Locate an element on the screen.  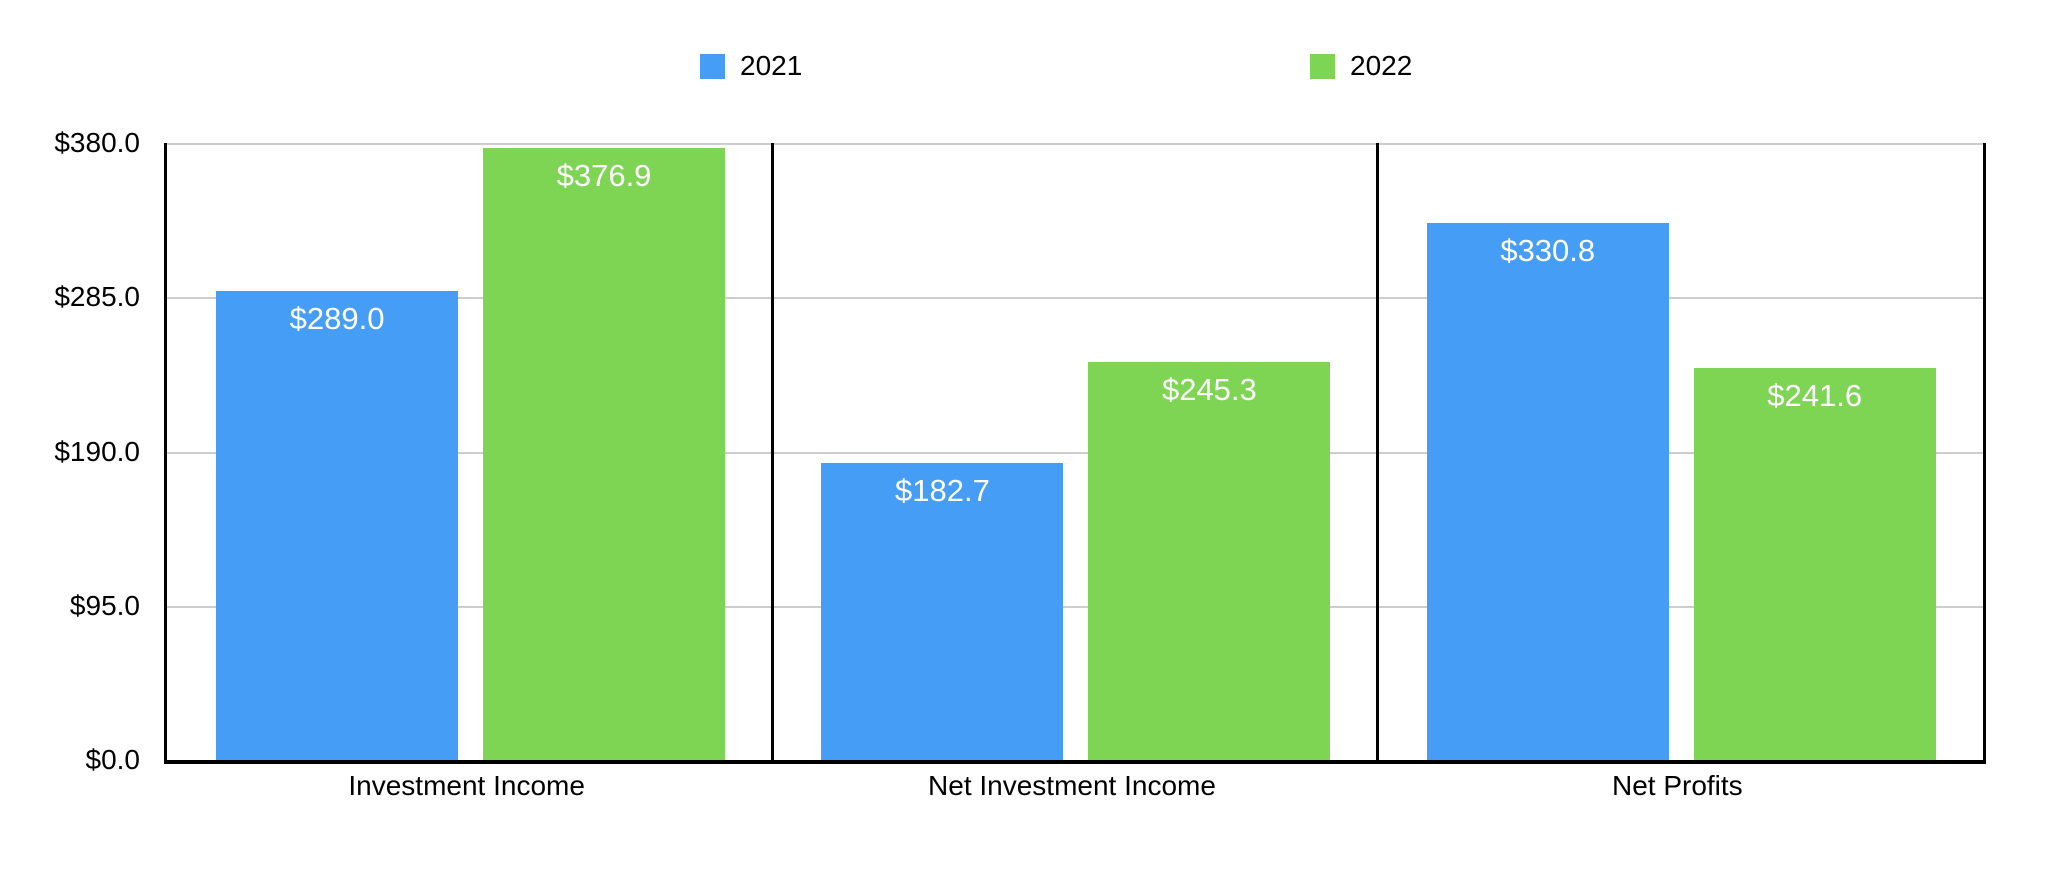
bar-2022-investment-income: $376.9 is located at coordinates (604, 454).